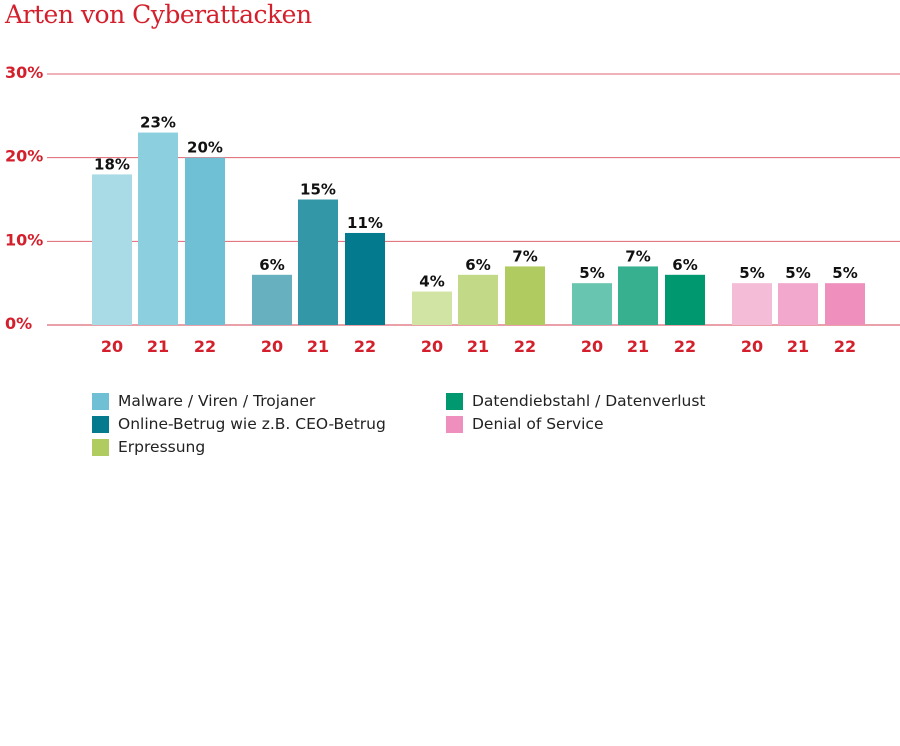 This screenshot has height=746, width=900. I want to click on legend-item-erpressung: Erpressung, so click(148, 447).